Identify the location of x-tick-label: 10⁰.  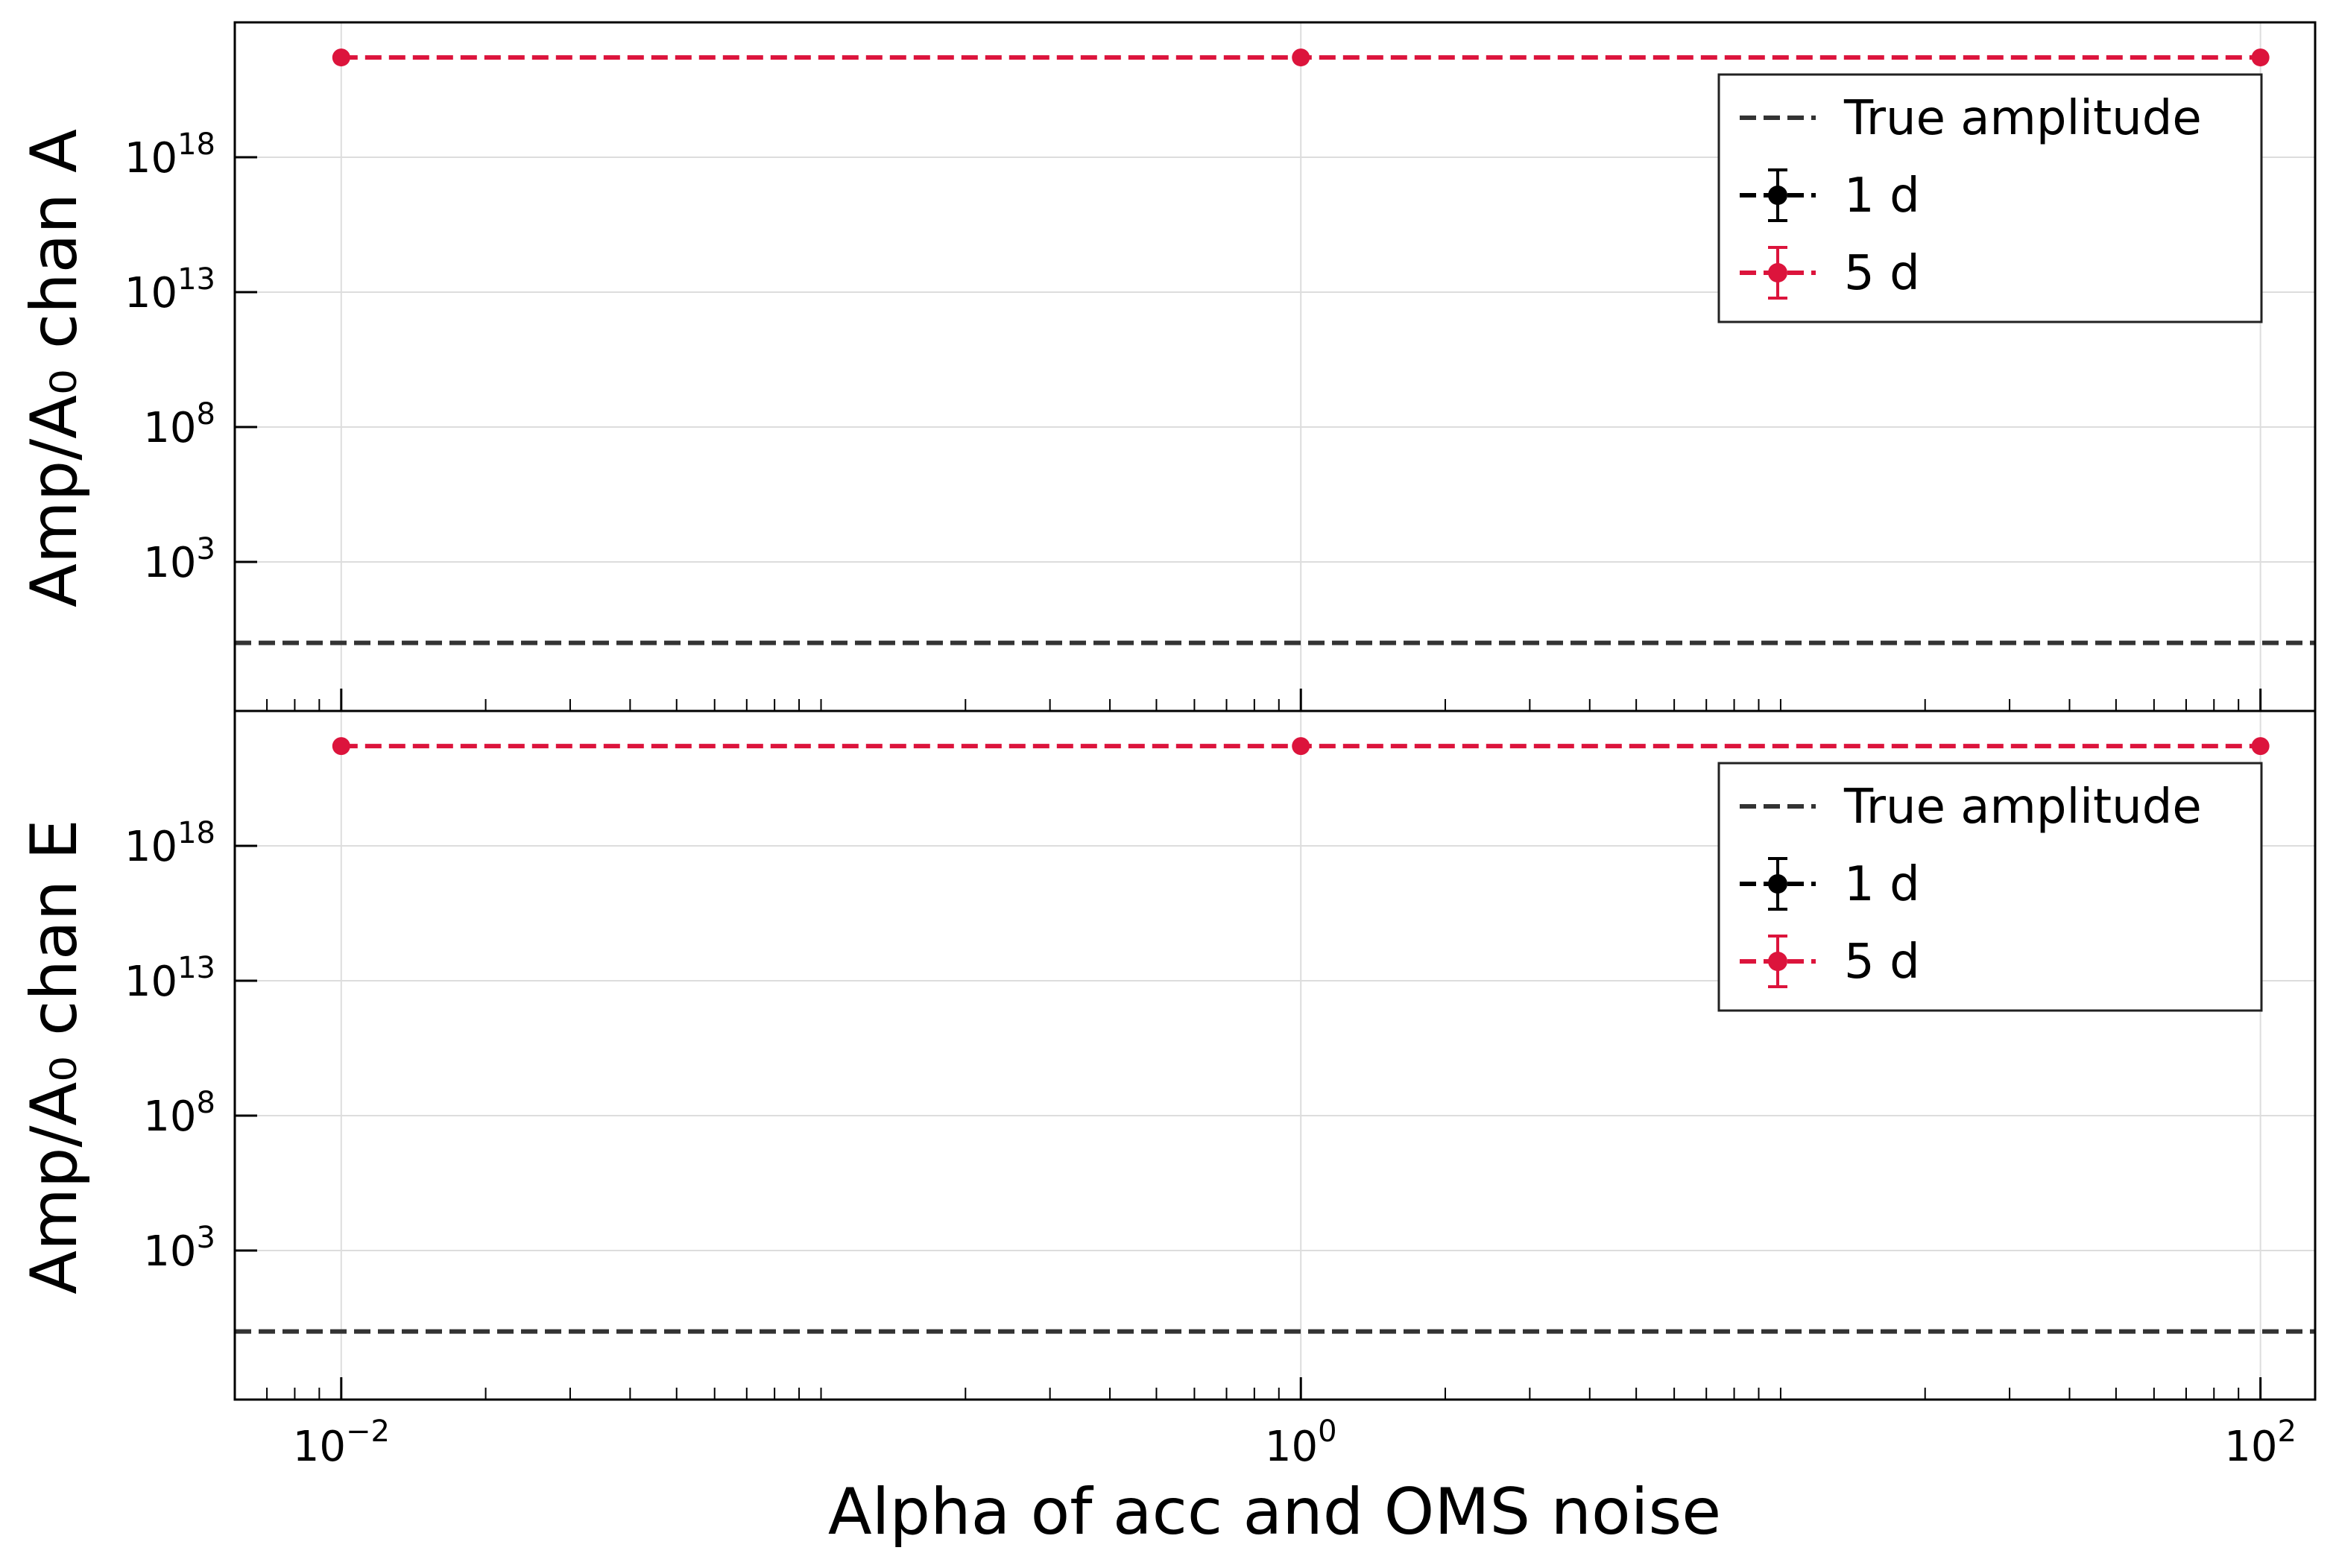
(1301, 1442).